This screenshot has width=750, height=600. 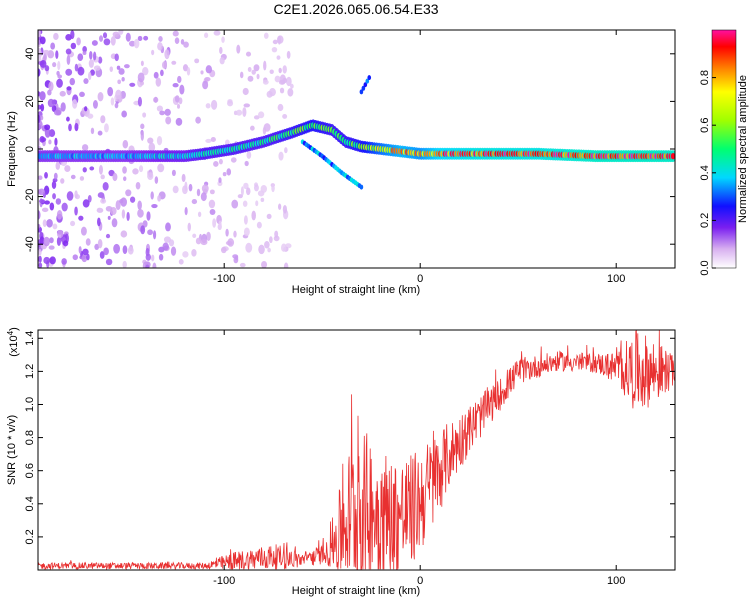 I want to click on x-tick-label: 100, so click(x=616, y=581).